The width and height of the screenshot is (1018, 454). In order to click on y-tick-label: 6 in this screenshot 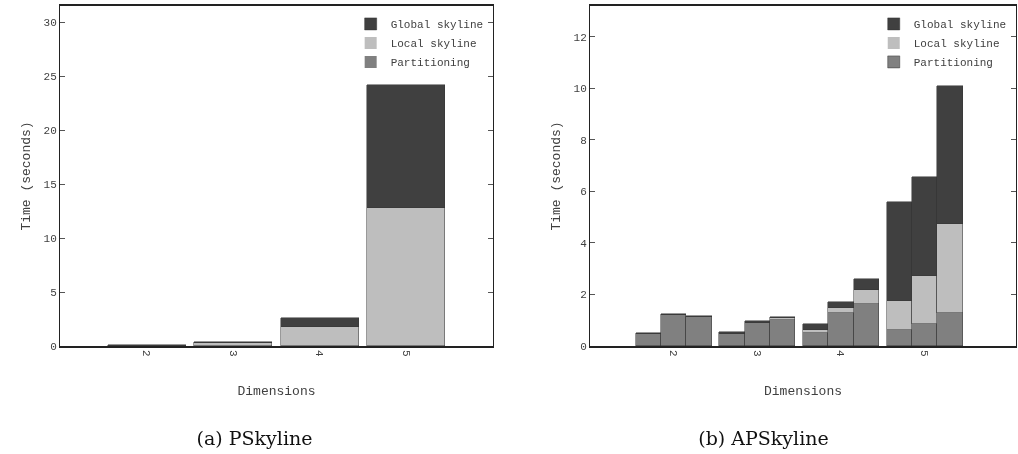, I will do `click(583, 192)`.